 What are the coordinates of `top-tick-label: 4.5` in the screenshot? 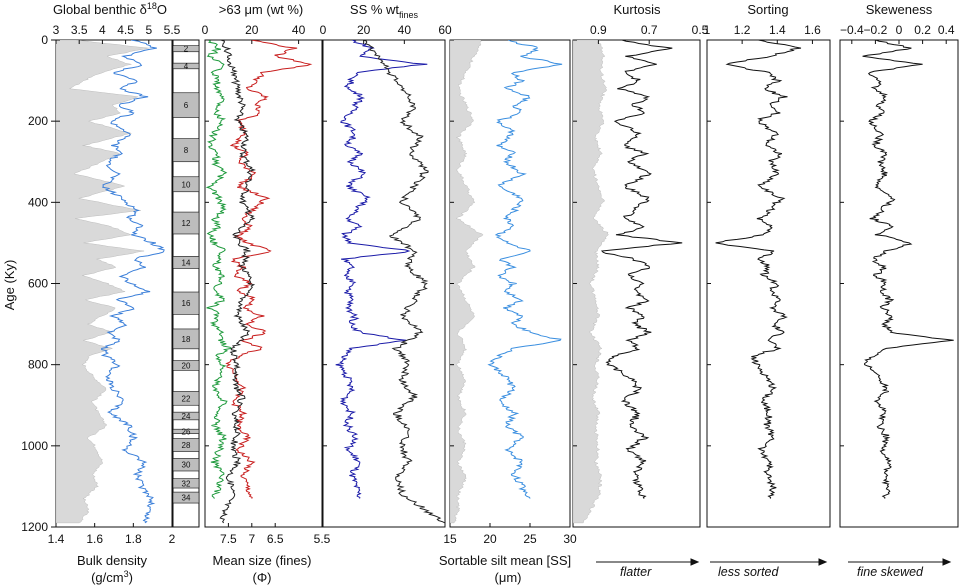 It's located at (125, 30).